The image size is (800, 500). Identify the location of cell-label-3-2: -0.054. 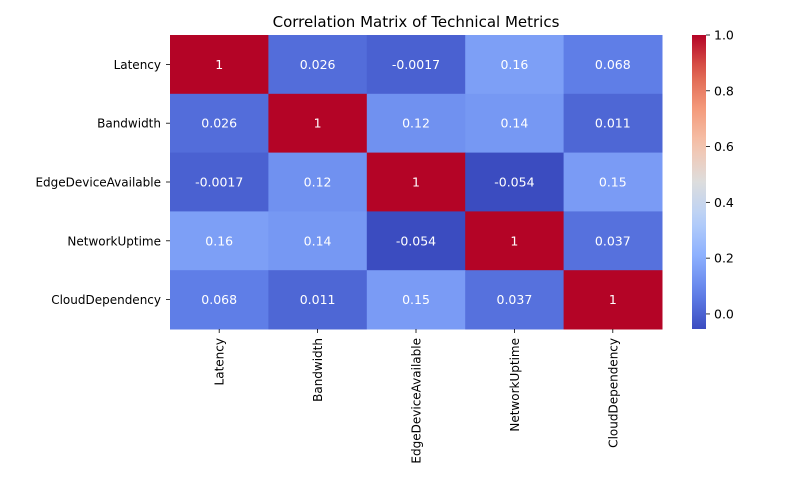
(416, 240).